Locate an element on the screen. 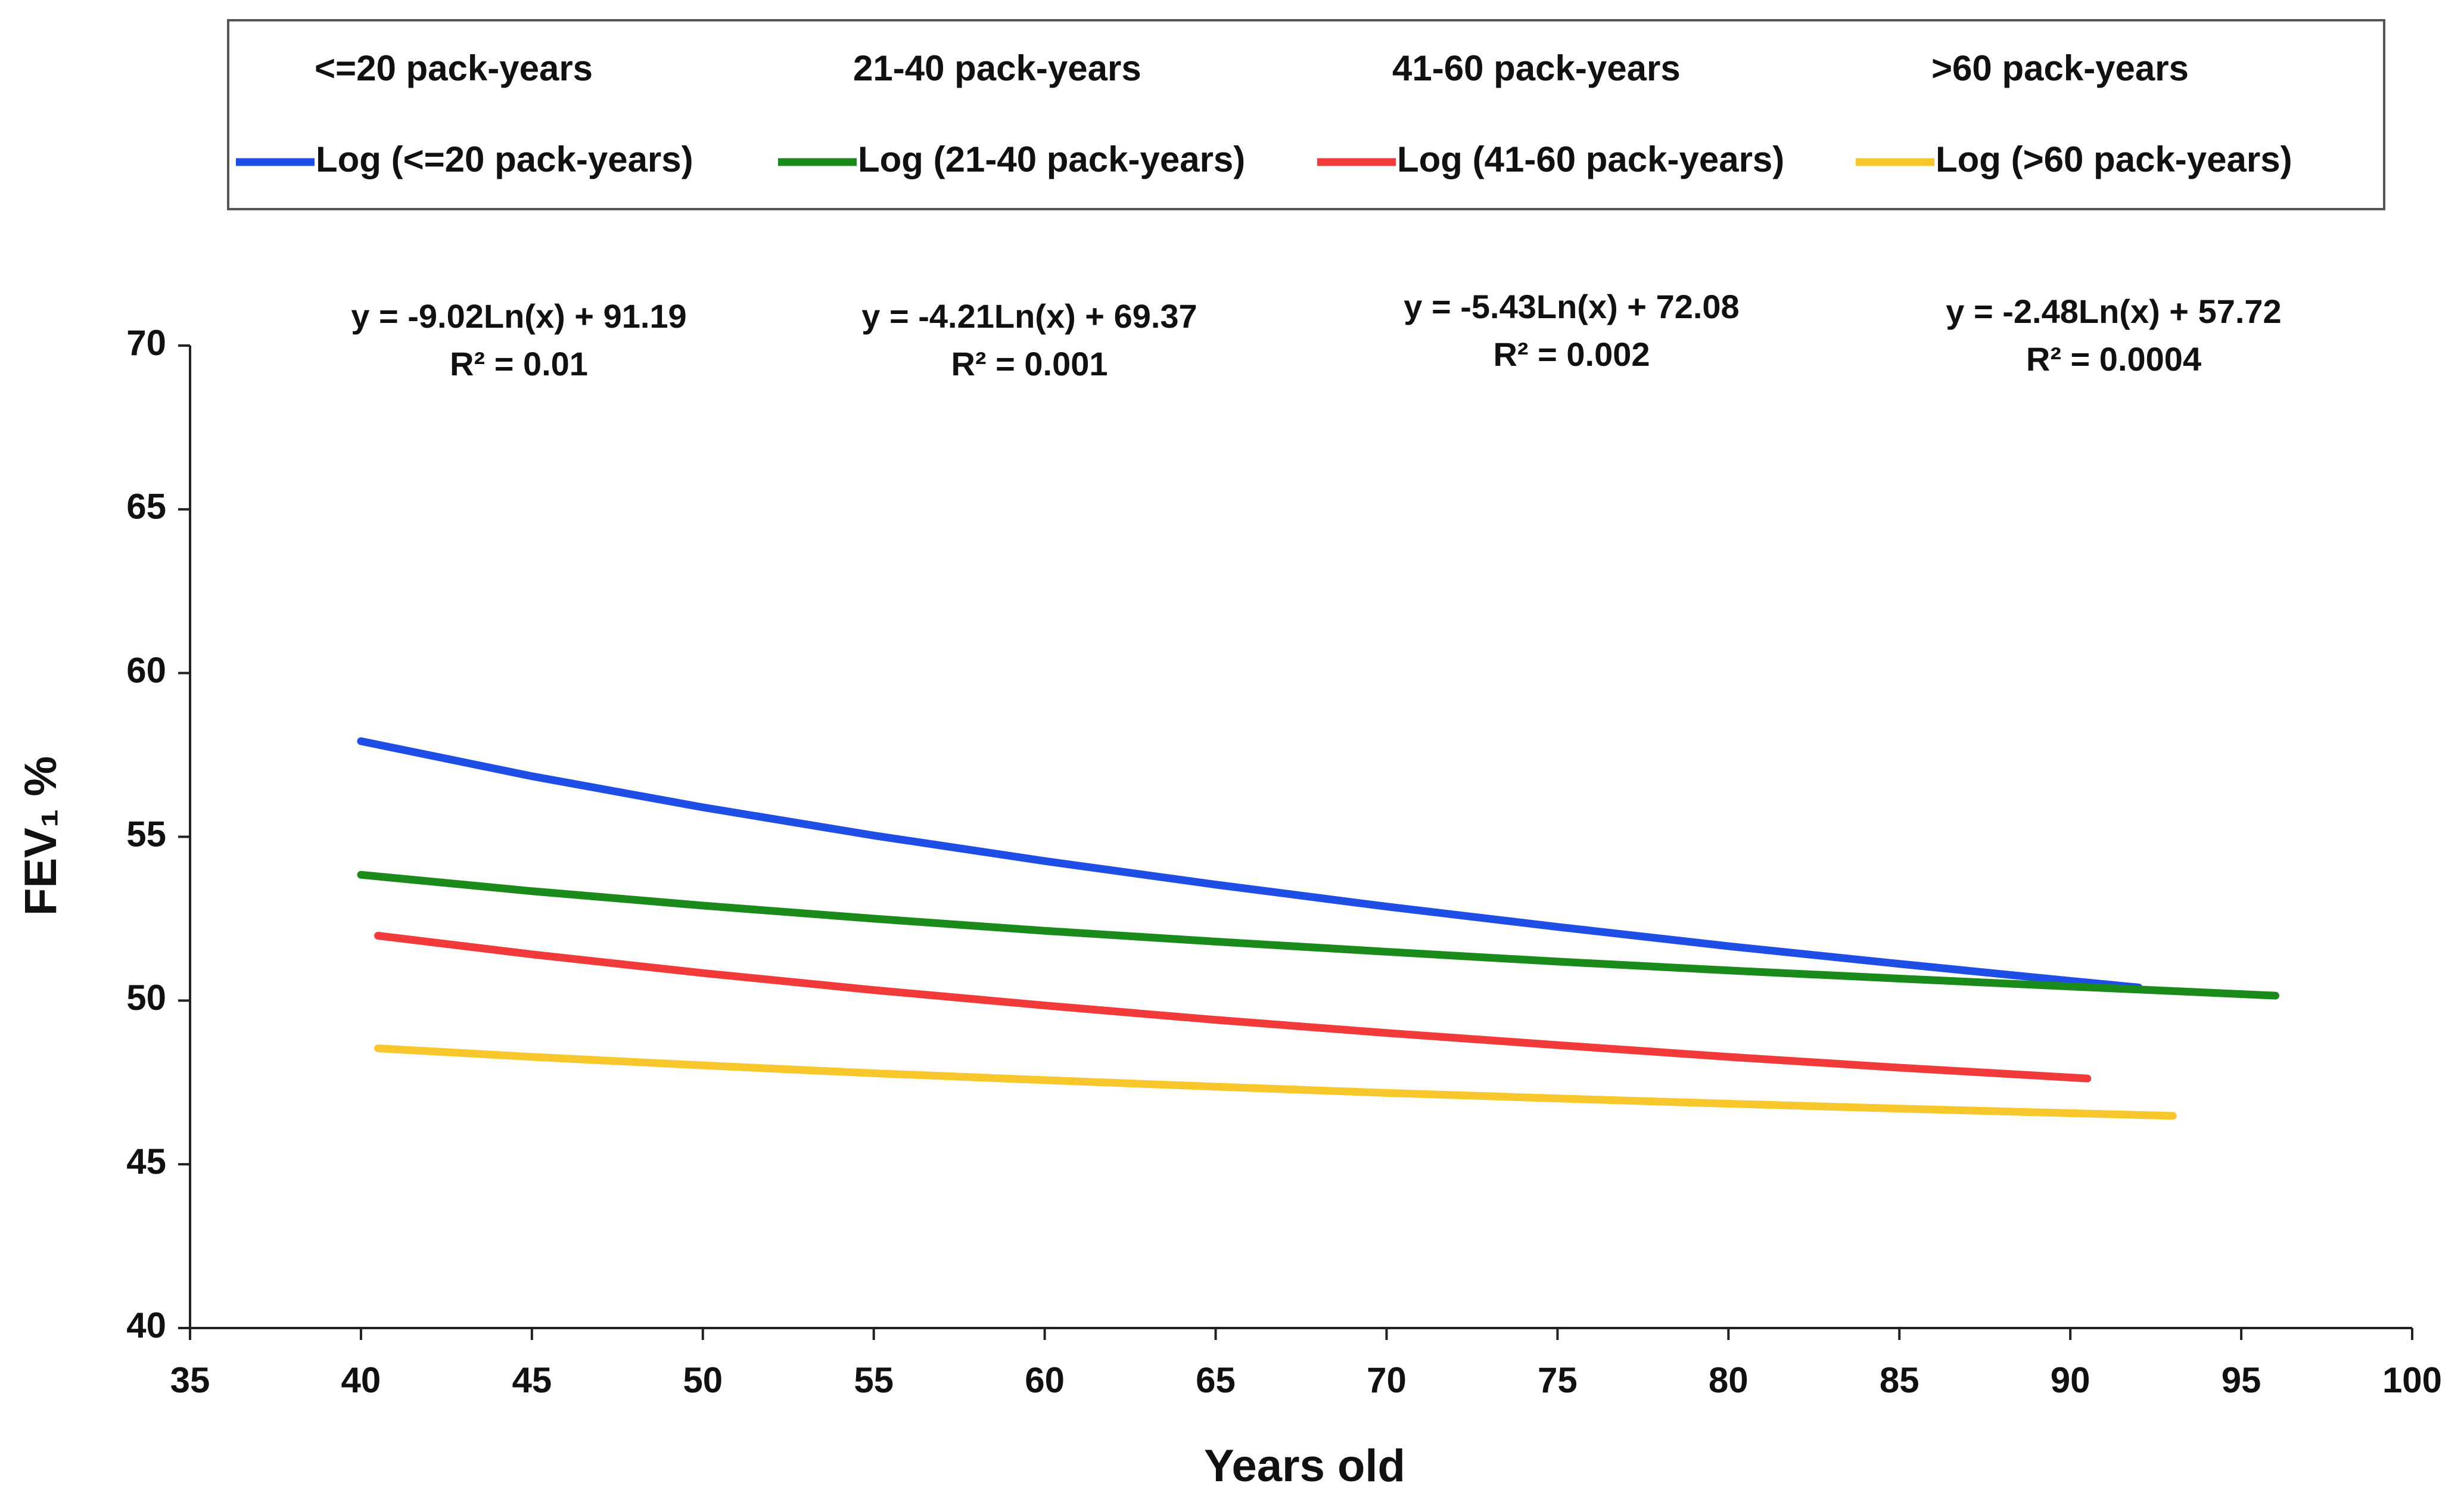 Image resolution: width=2464 pixels, height=1505 pixels. legend-label: >60 pack-years is located at coordinates (2060, 68).